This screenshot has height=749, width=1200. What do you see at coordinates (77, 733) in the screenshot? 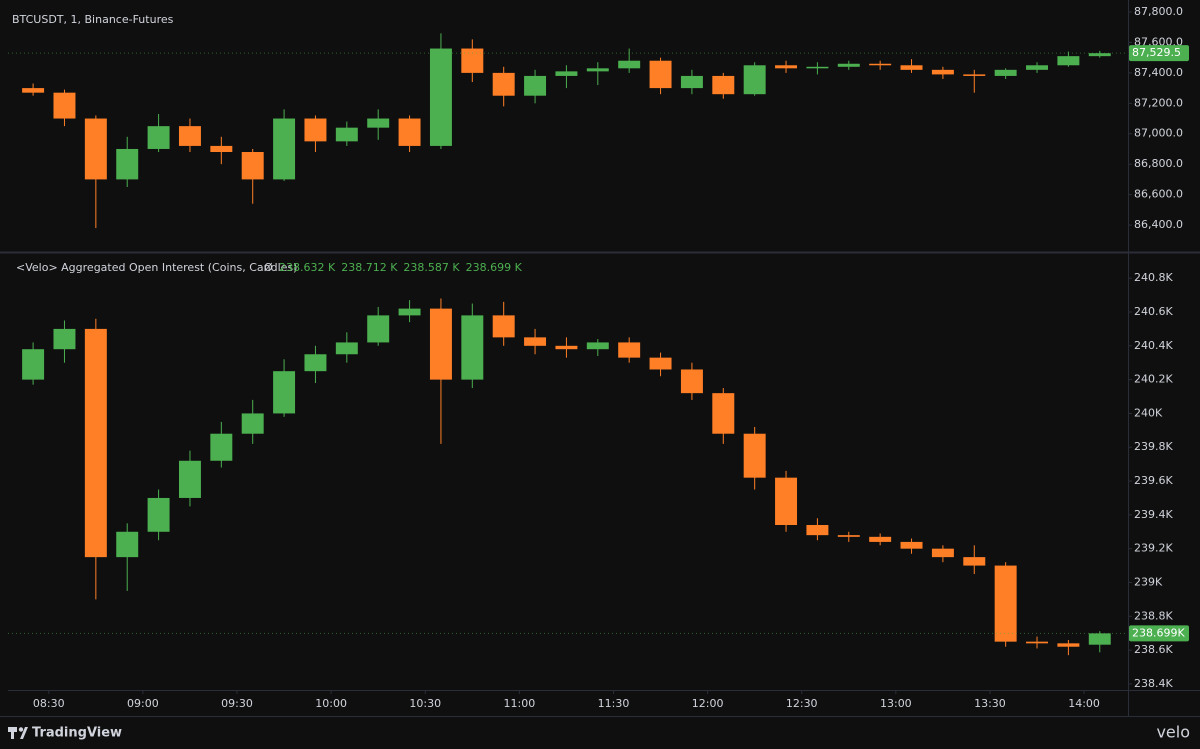
I see `brand: TradingView` at bounding box center [77, 733].